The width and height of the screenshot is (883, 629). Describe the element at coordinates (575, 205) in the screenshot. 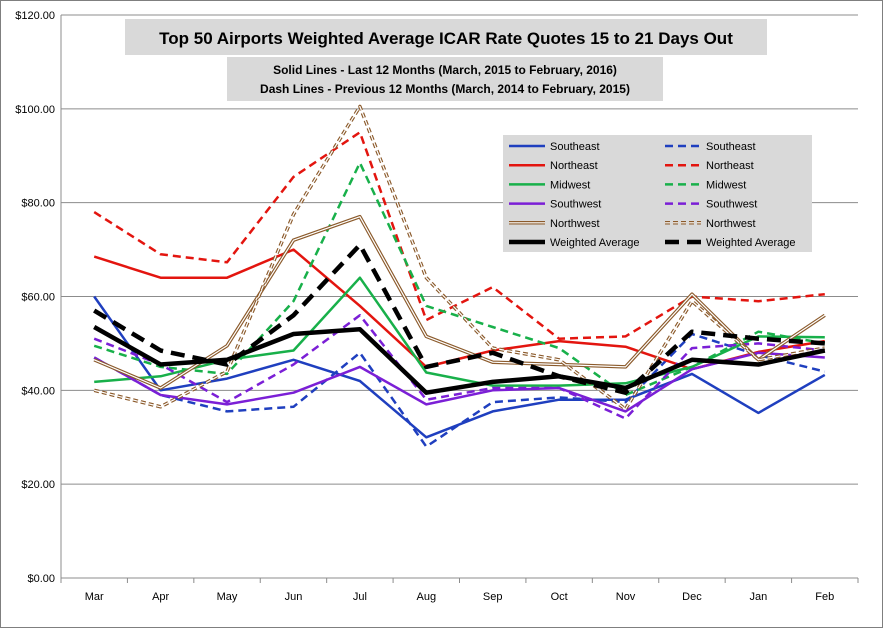

I see `legend-southwest-solid-label: Southwest` at that location.